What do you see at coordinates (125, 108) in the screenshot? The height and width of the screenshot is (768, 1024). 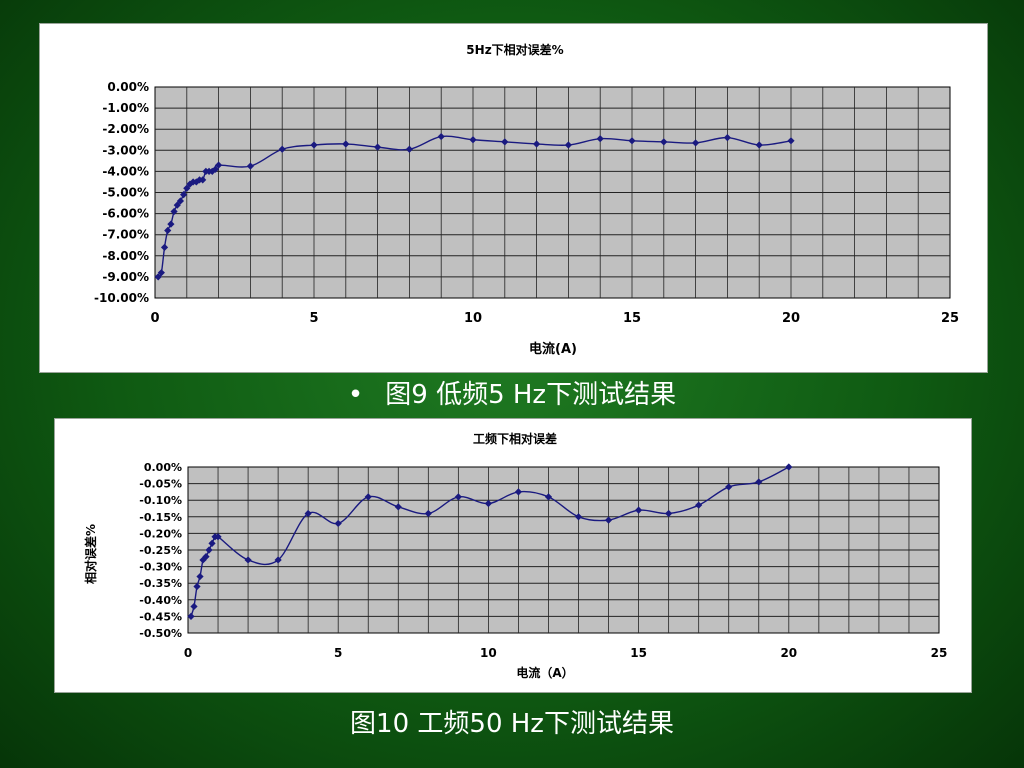 I see `y-tick-label: -1.00%` at bounding box center [125, 108].